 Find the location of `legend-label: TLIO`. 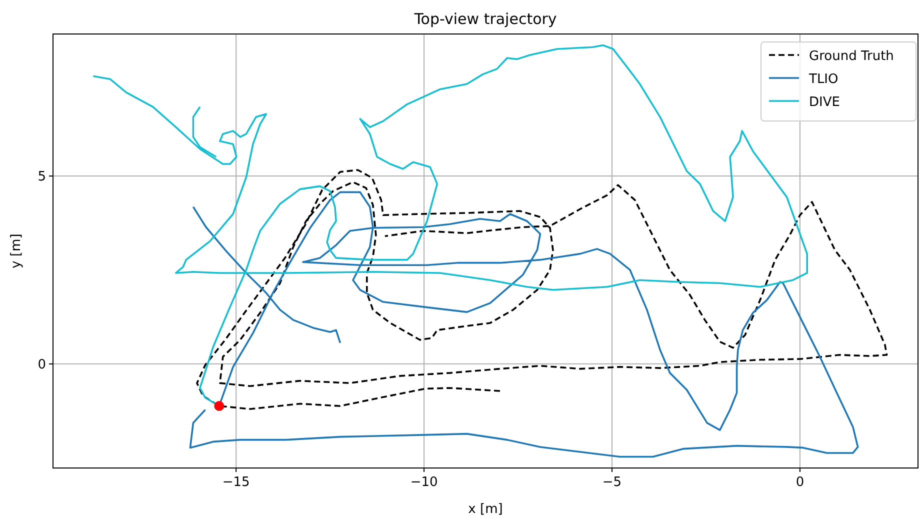

legend-label: TLIO is located at coordinates (823, 79).